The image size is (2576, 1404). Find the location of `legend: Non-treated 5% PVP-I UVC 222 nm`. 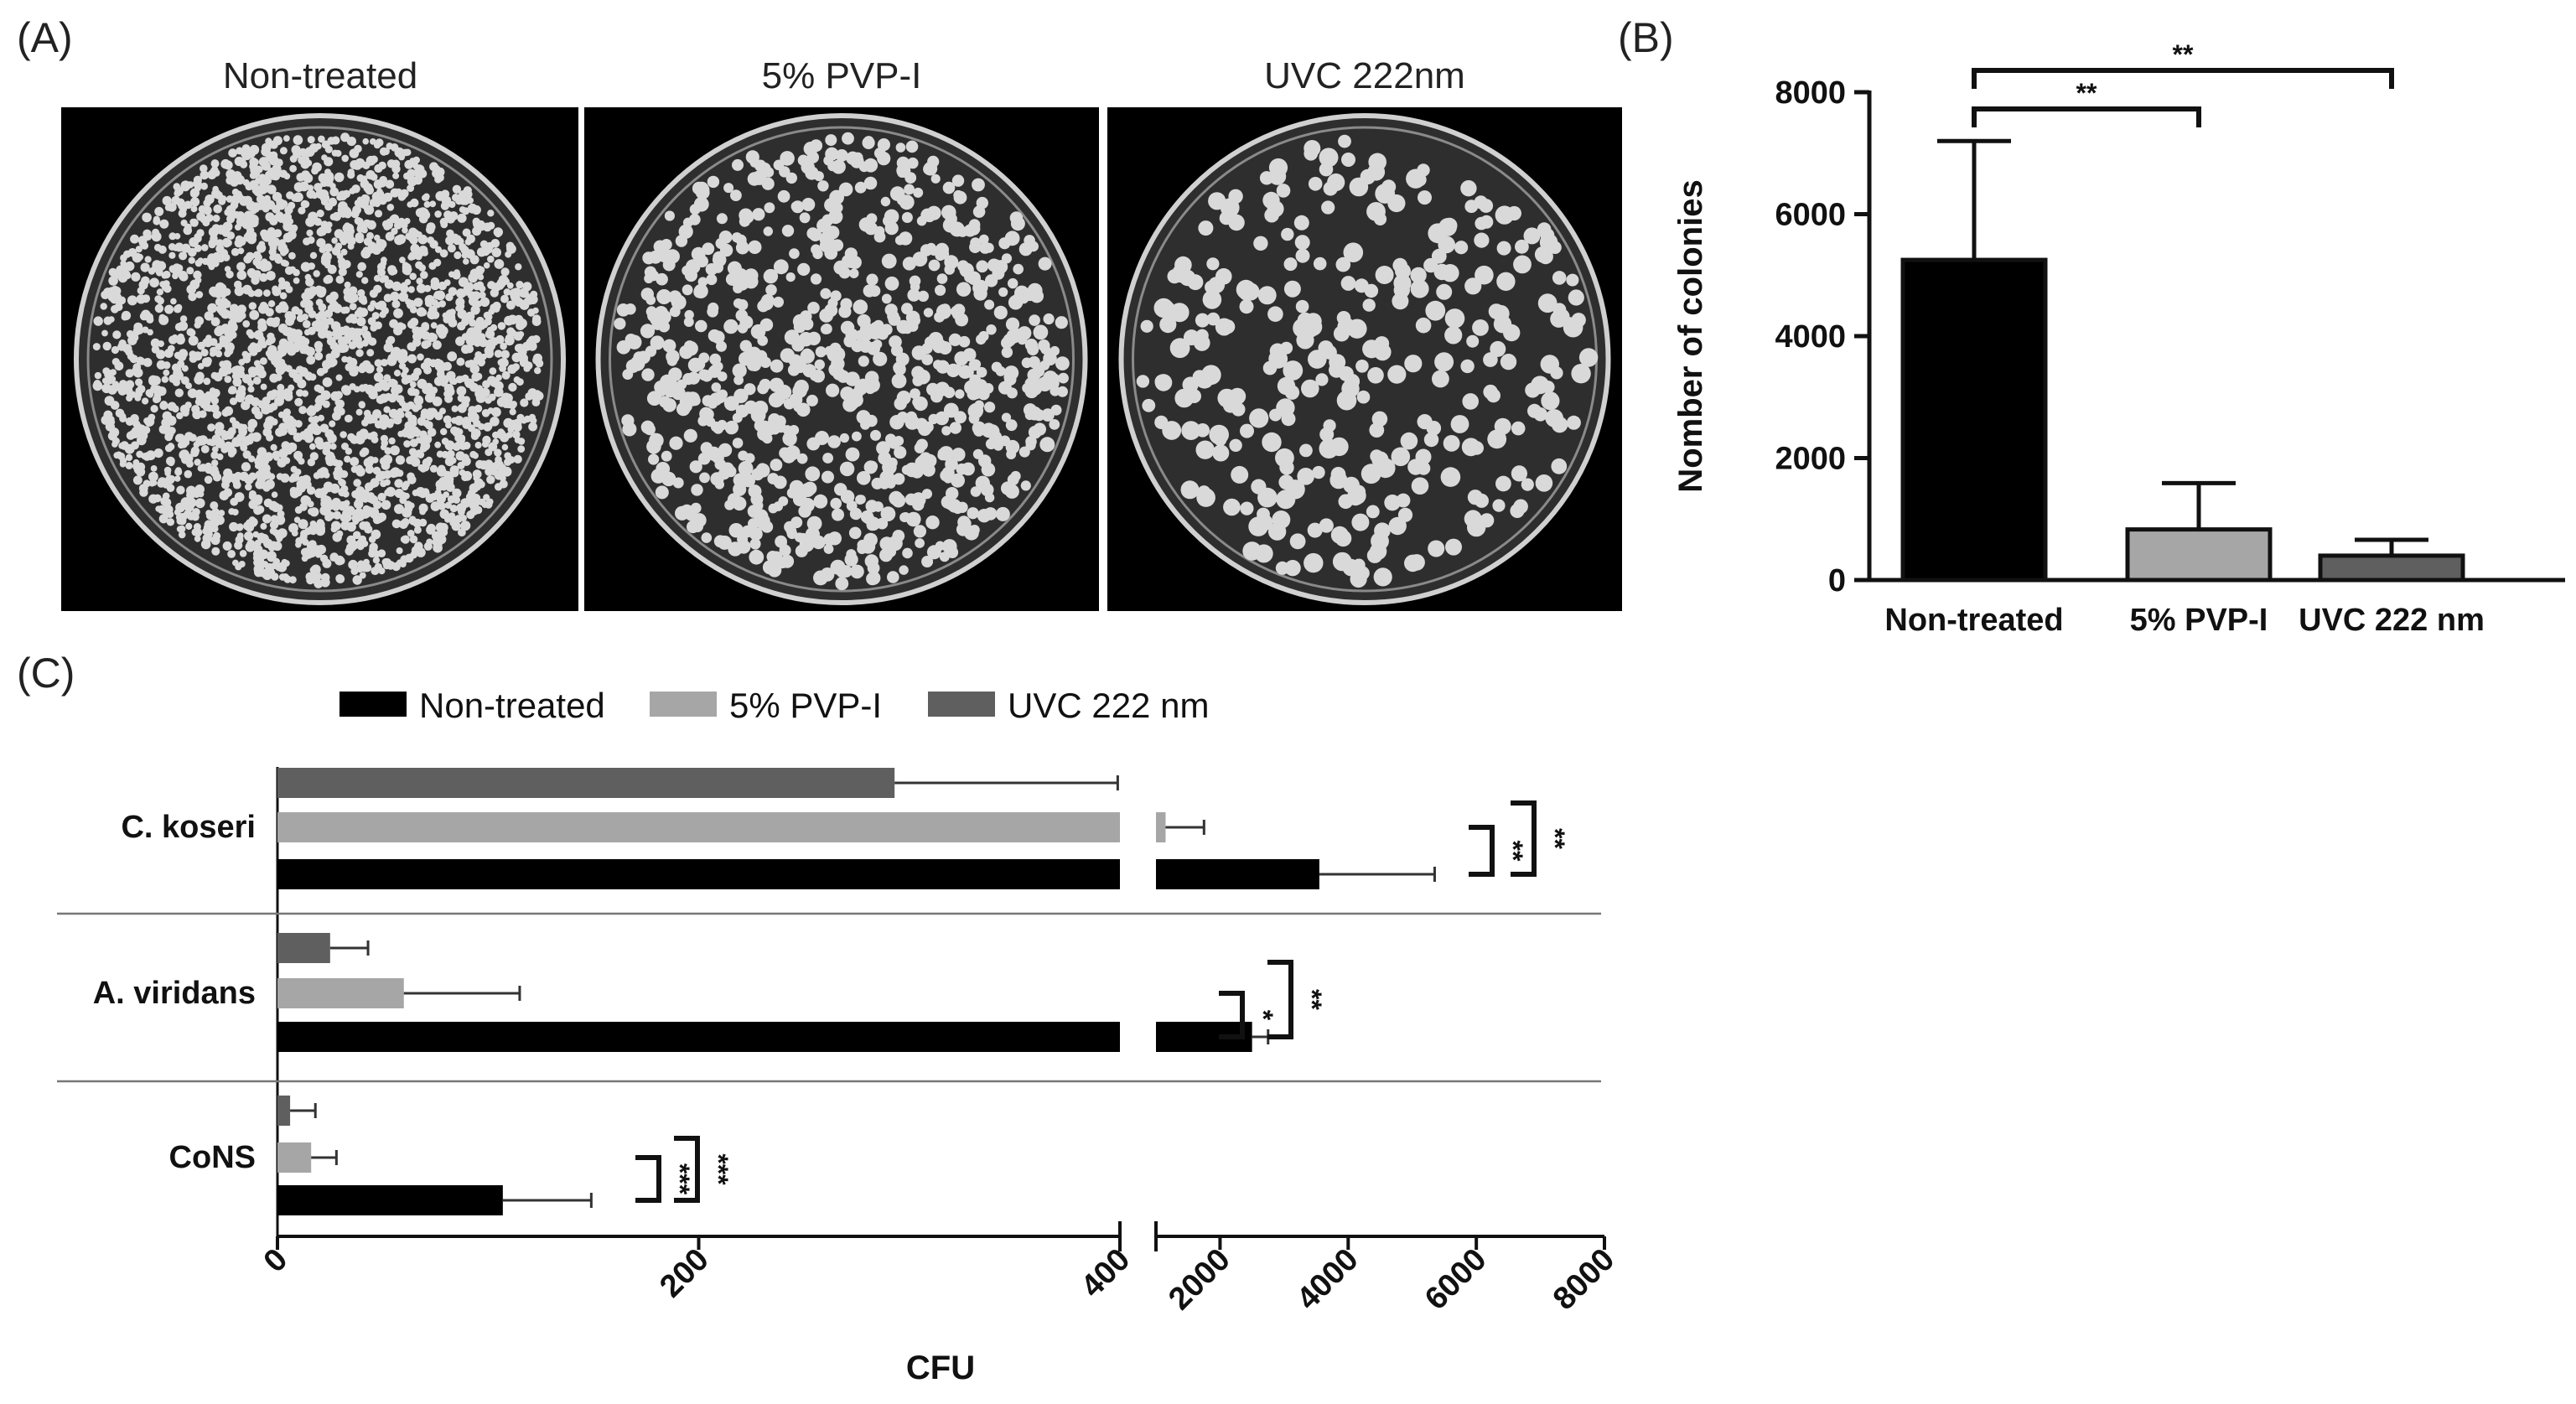

legend: Non-treated 5% PVP-I UVC 222 nm is located at coordinates (774, 706).